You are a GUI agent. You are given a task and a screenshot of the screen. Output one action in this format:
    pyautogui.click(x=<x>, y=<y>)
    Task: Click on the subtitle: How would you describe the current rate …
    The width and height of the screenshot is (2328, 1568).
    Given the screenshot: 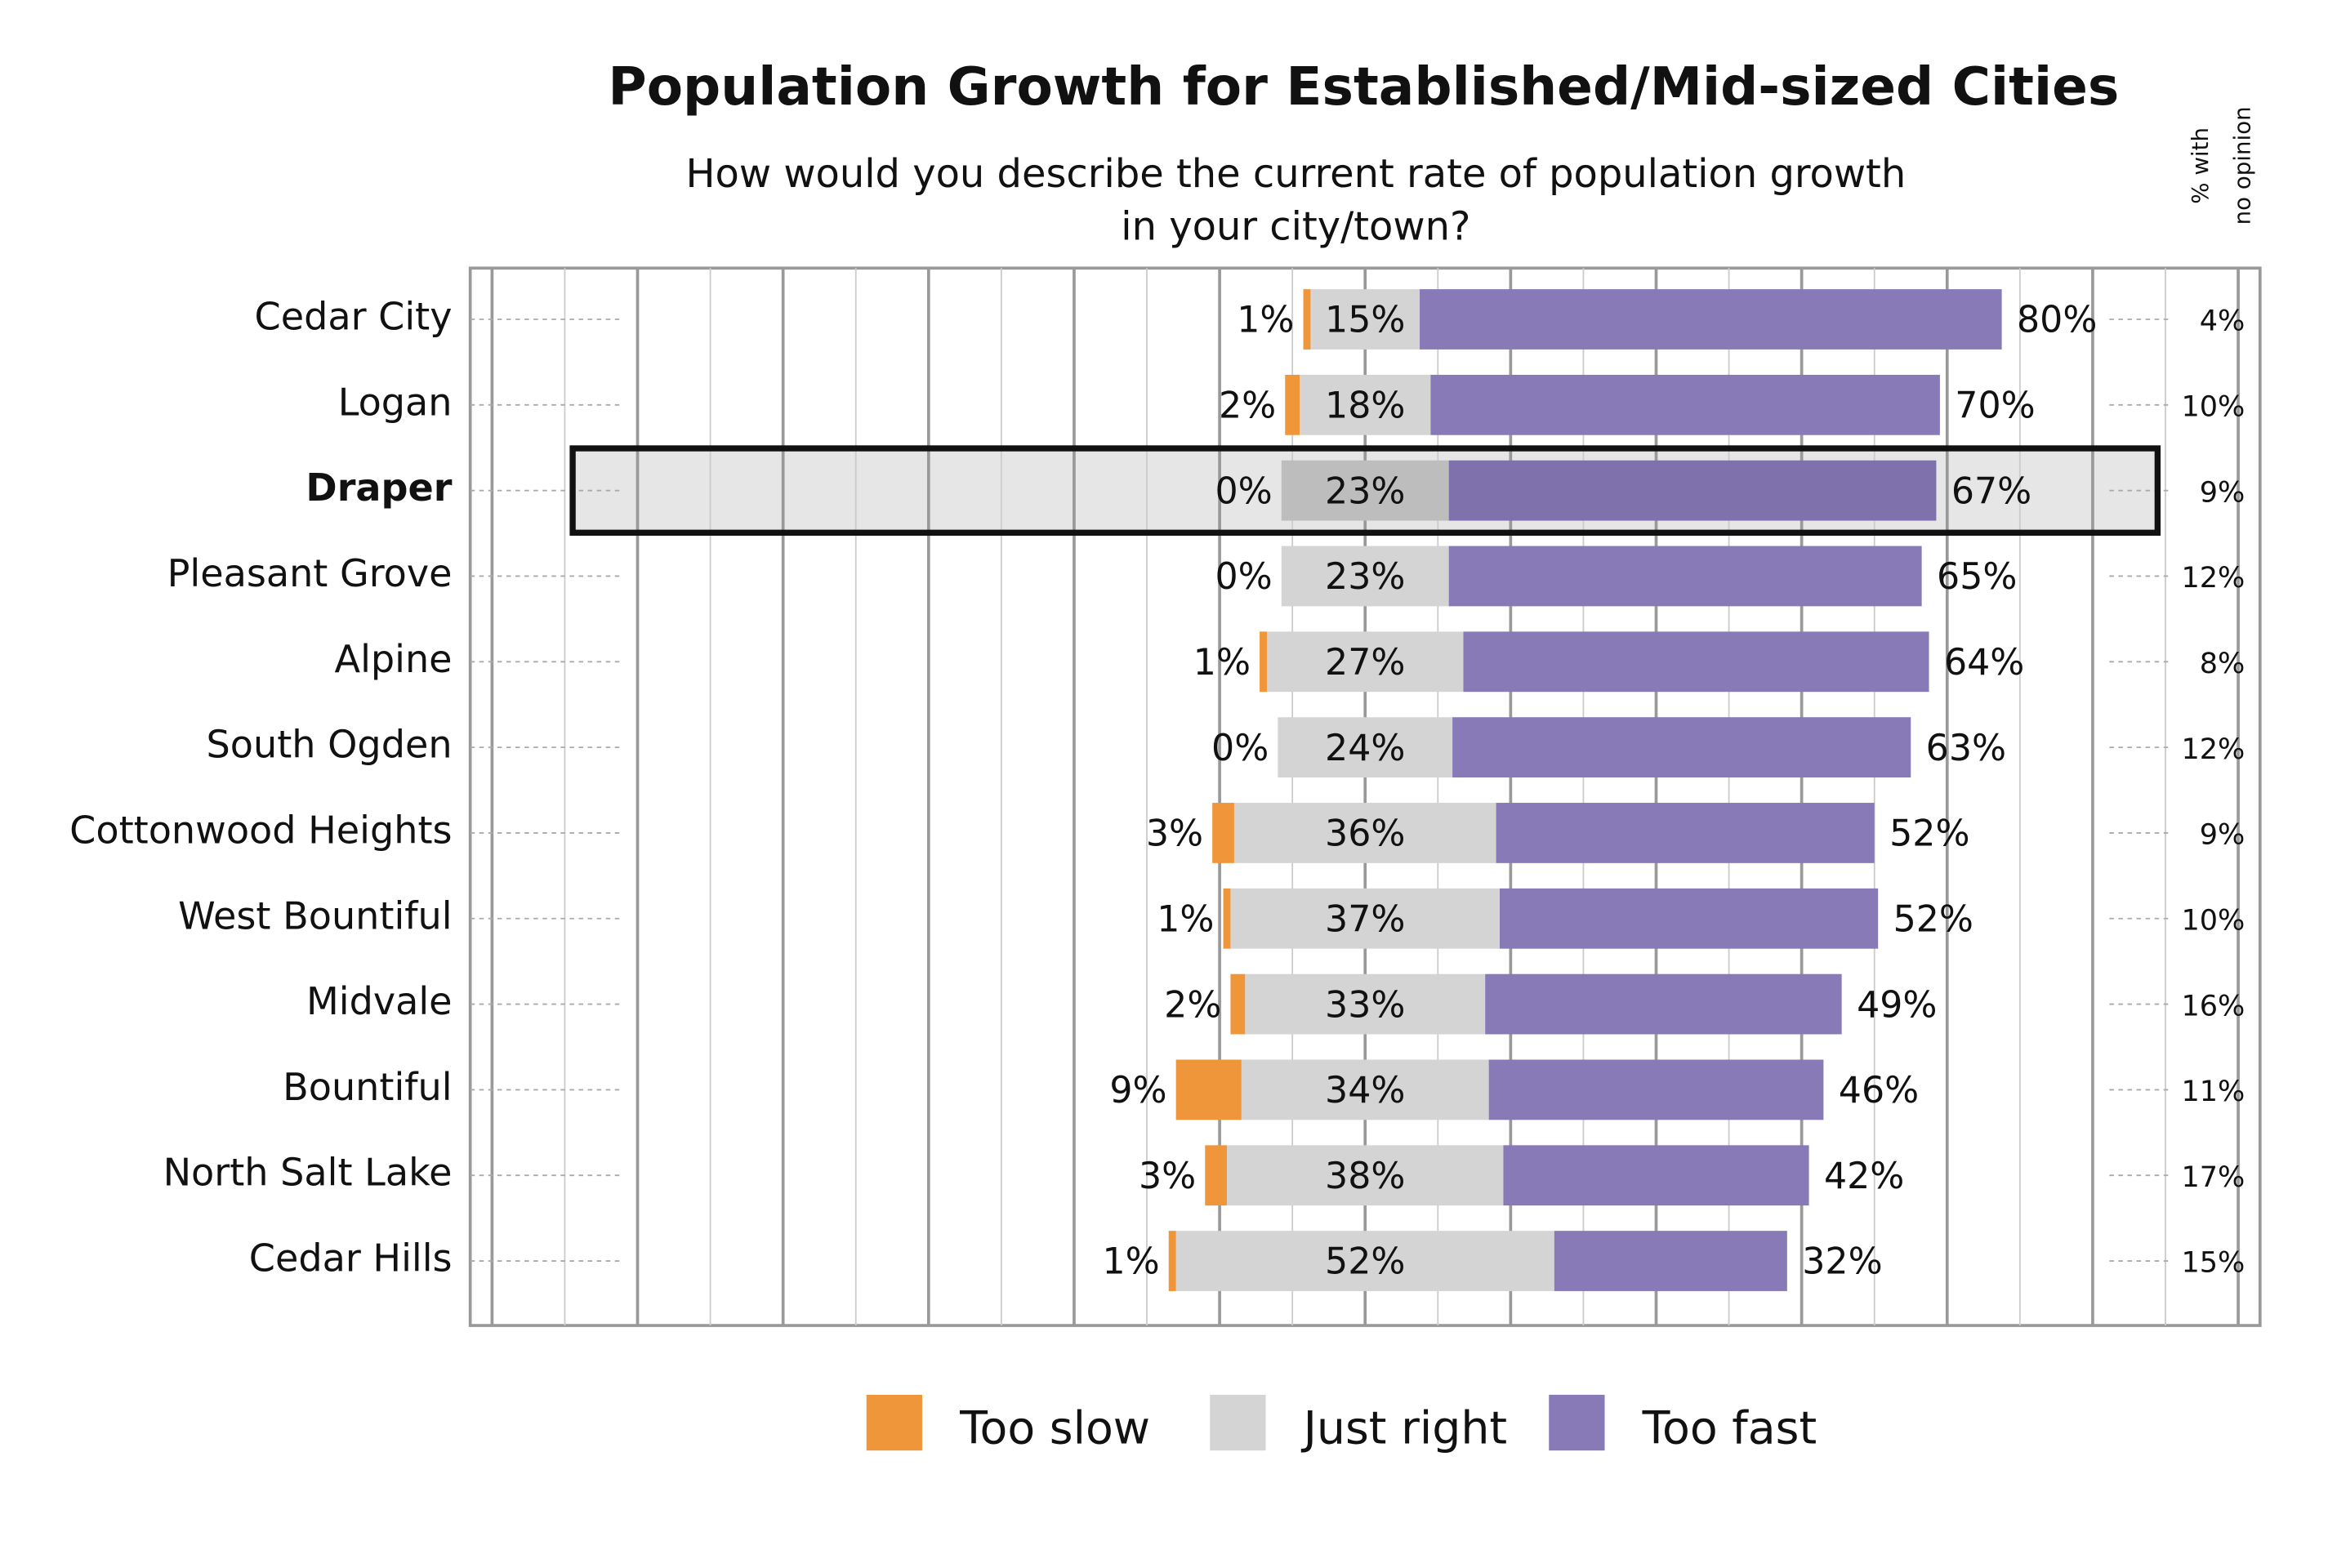 What is the action you would take?
    pyautogui.click(x=1297, y=174)
    